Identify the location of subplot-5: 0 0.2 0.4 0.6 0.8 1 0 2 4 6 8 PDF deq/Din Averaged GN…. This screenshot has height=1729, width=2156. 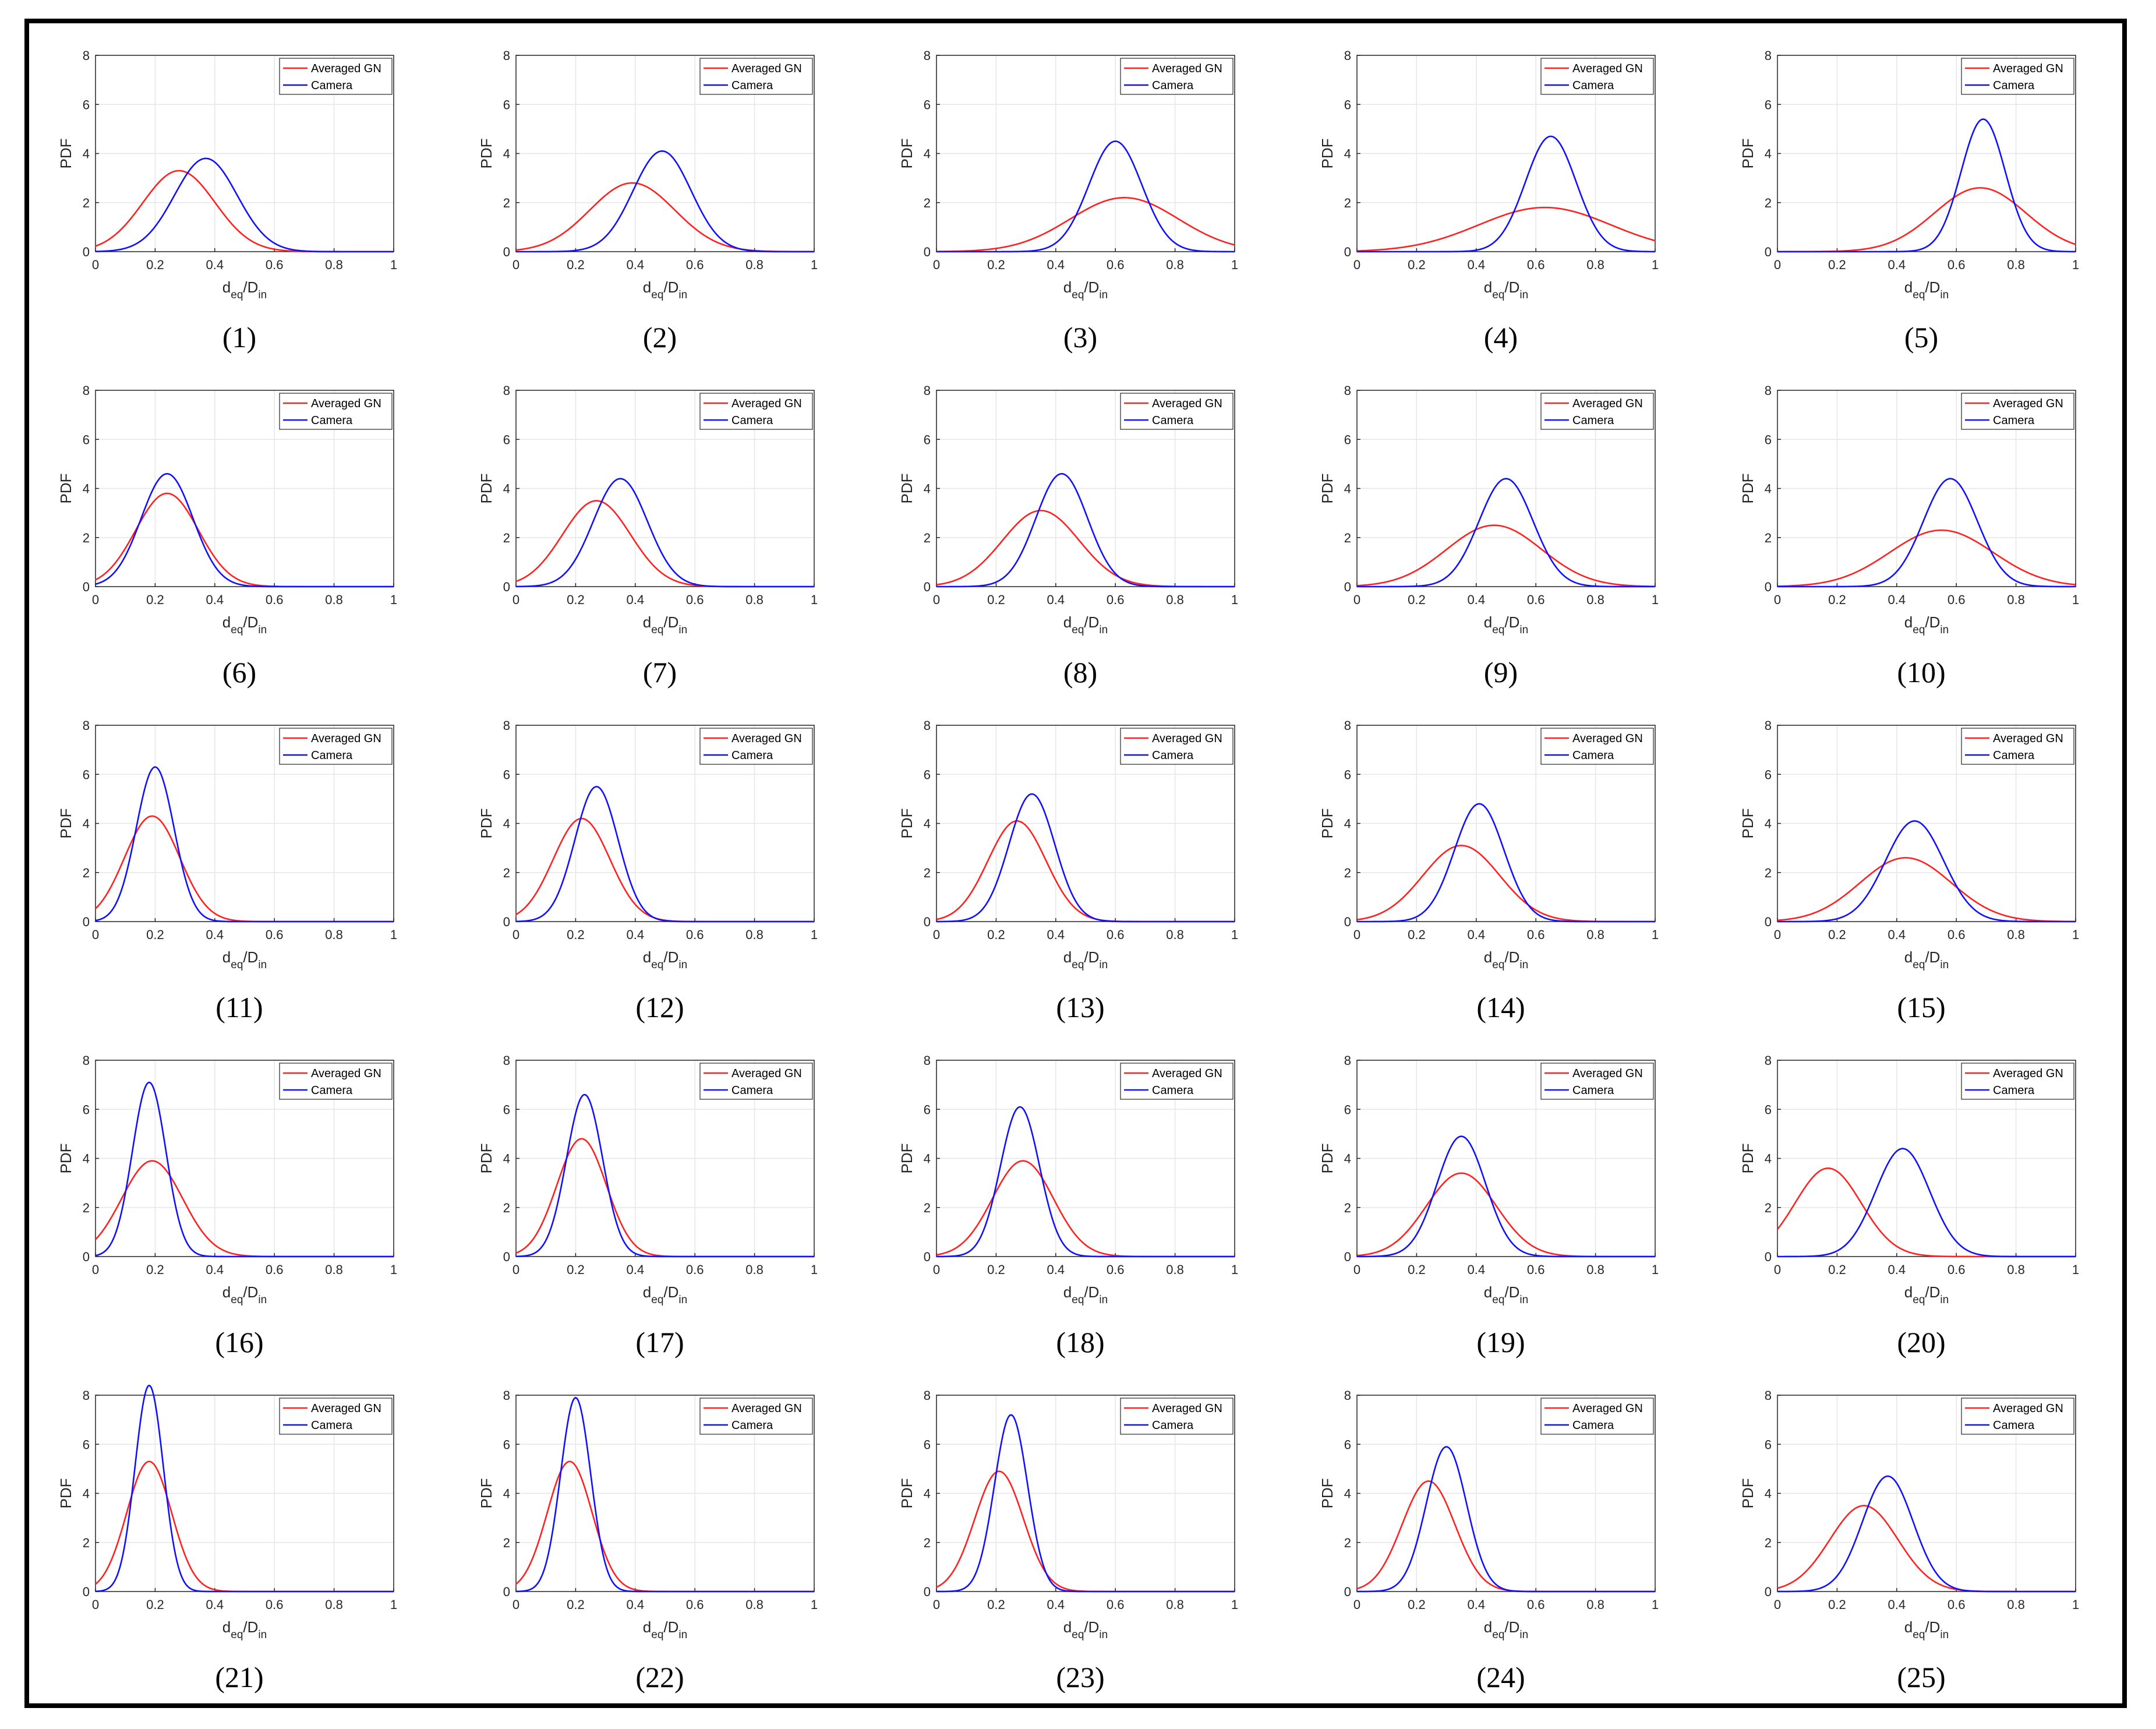
(1921, 190).